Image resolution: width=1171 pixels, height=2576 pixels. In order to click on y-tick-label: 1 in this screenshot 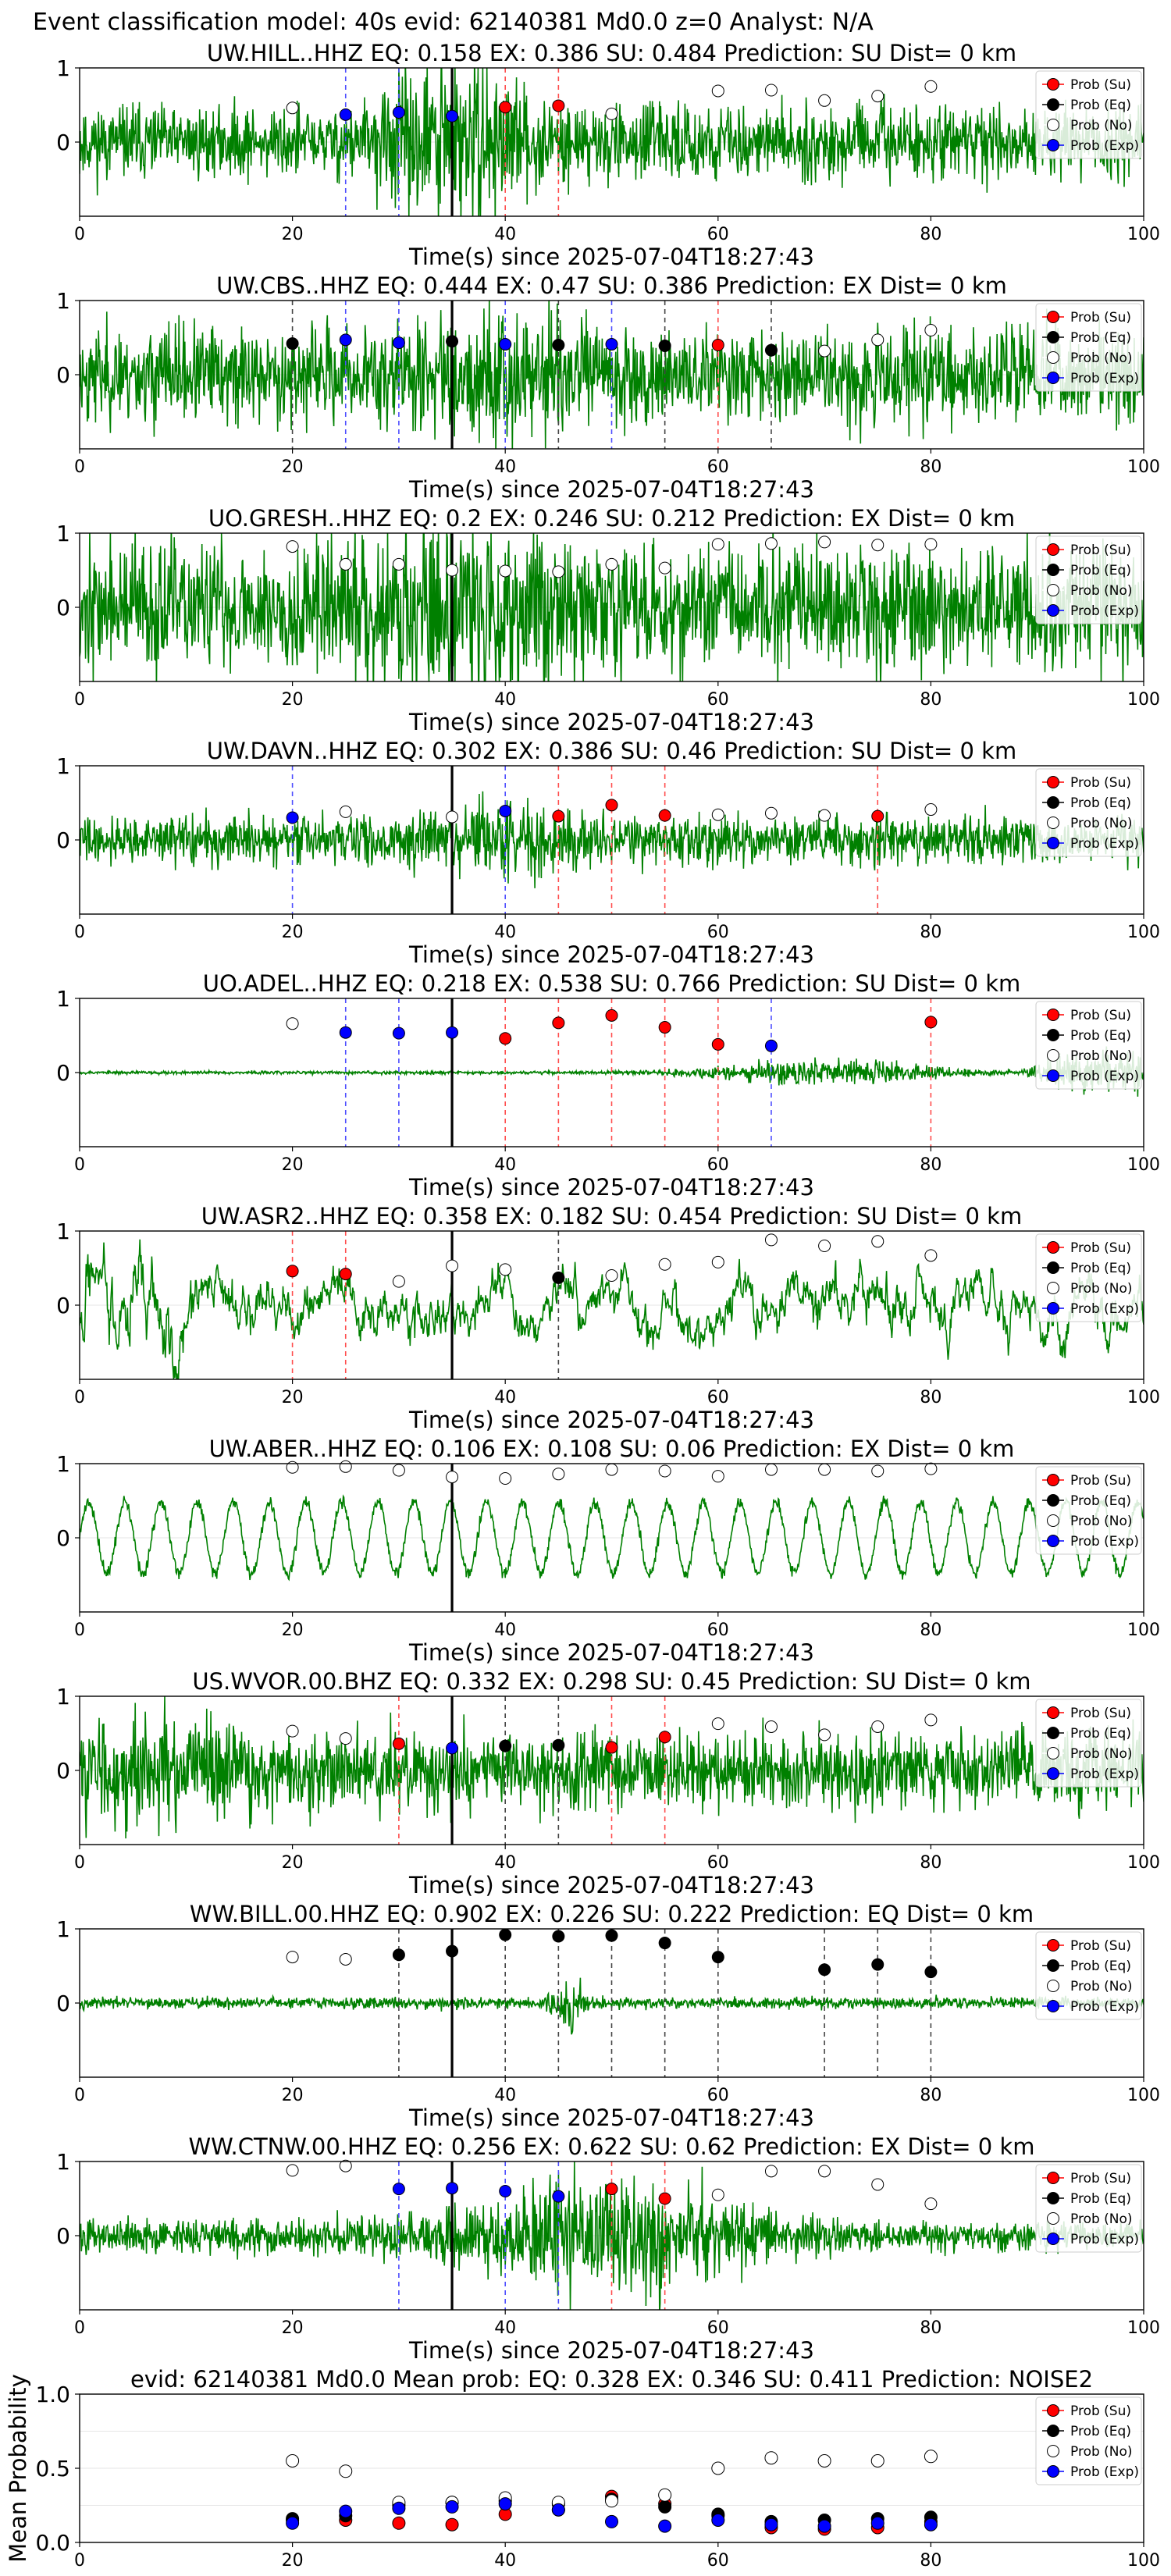, I will do `click(63, 301)`.